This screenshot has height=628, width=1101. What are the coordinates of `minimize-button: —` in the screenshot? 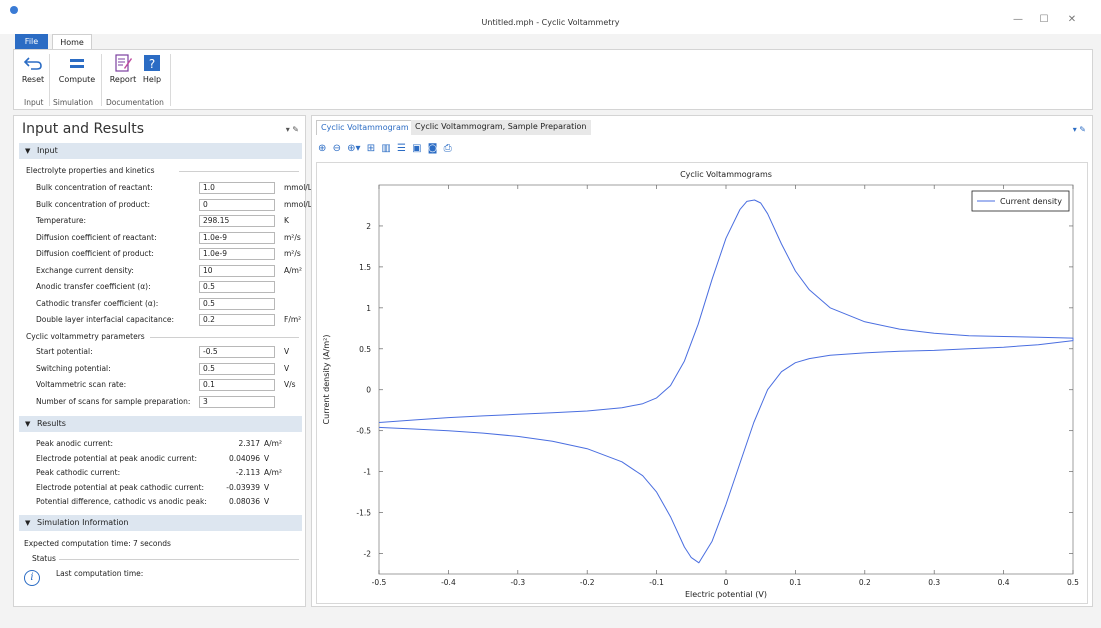 It's located at (1018, 19).